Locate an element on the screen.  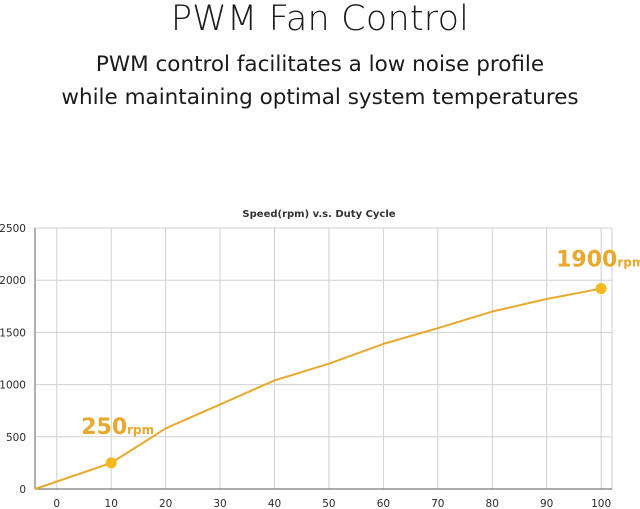
x-tick-label: 80 is located at coordinates (492, 503).